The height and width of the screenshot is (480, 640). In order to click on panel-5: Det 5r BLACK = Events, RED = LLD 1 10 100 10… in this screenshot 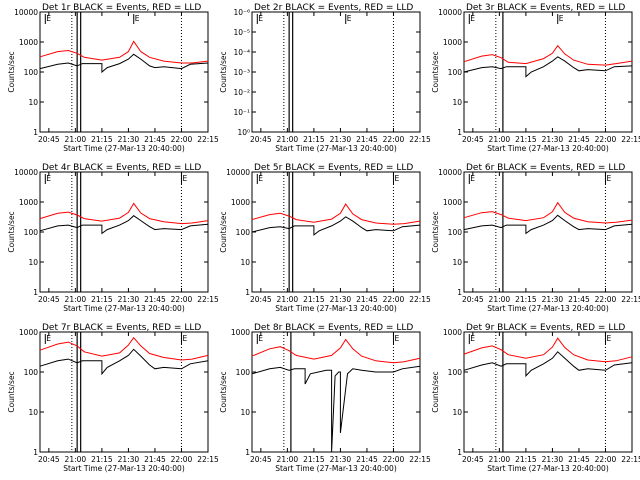, I will do `click(325, 238)`.